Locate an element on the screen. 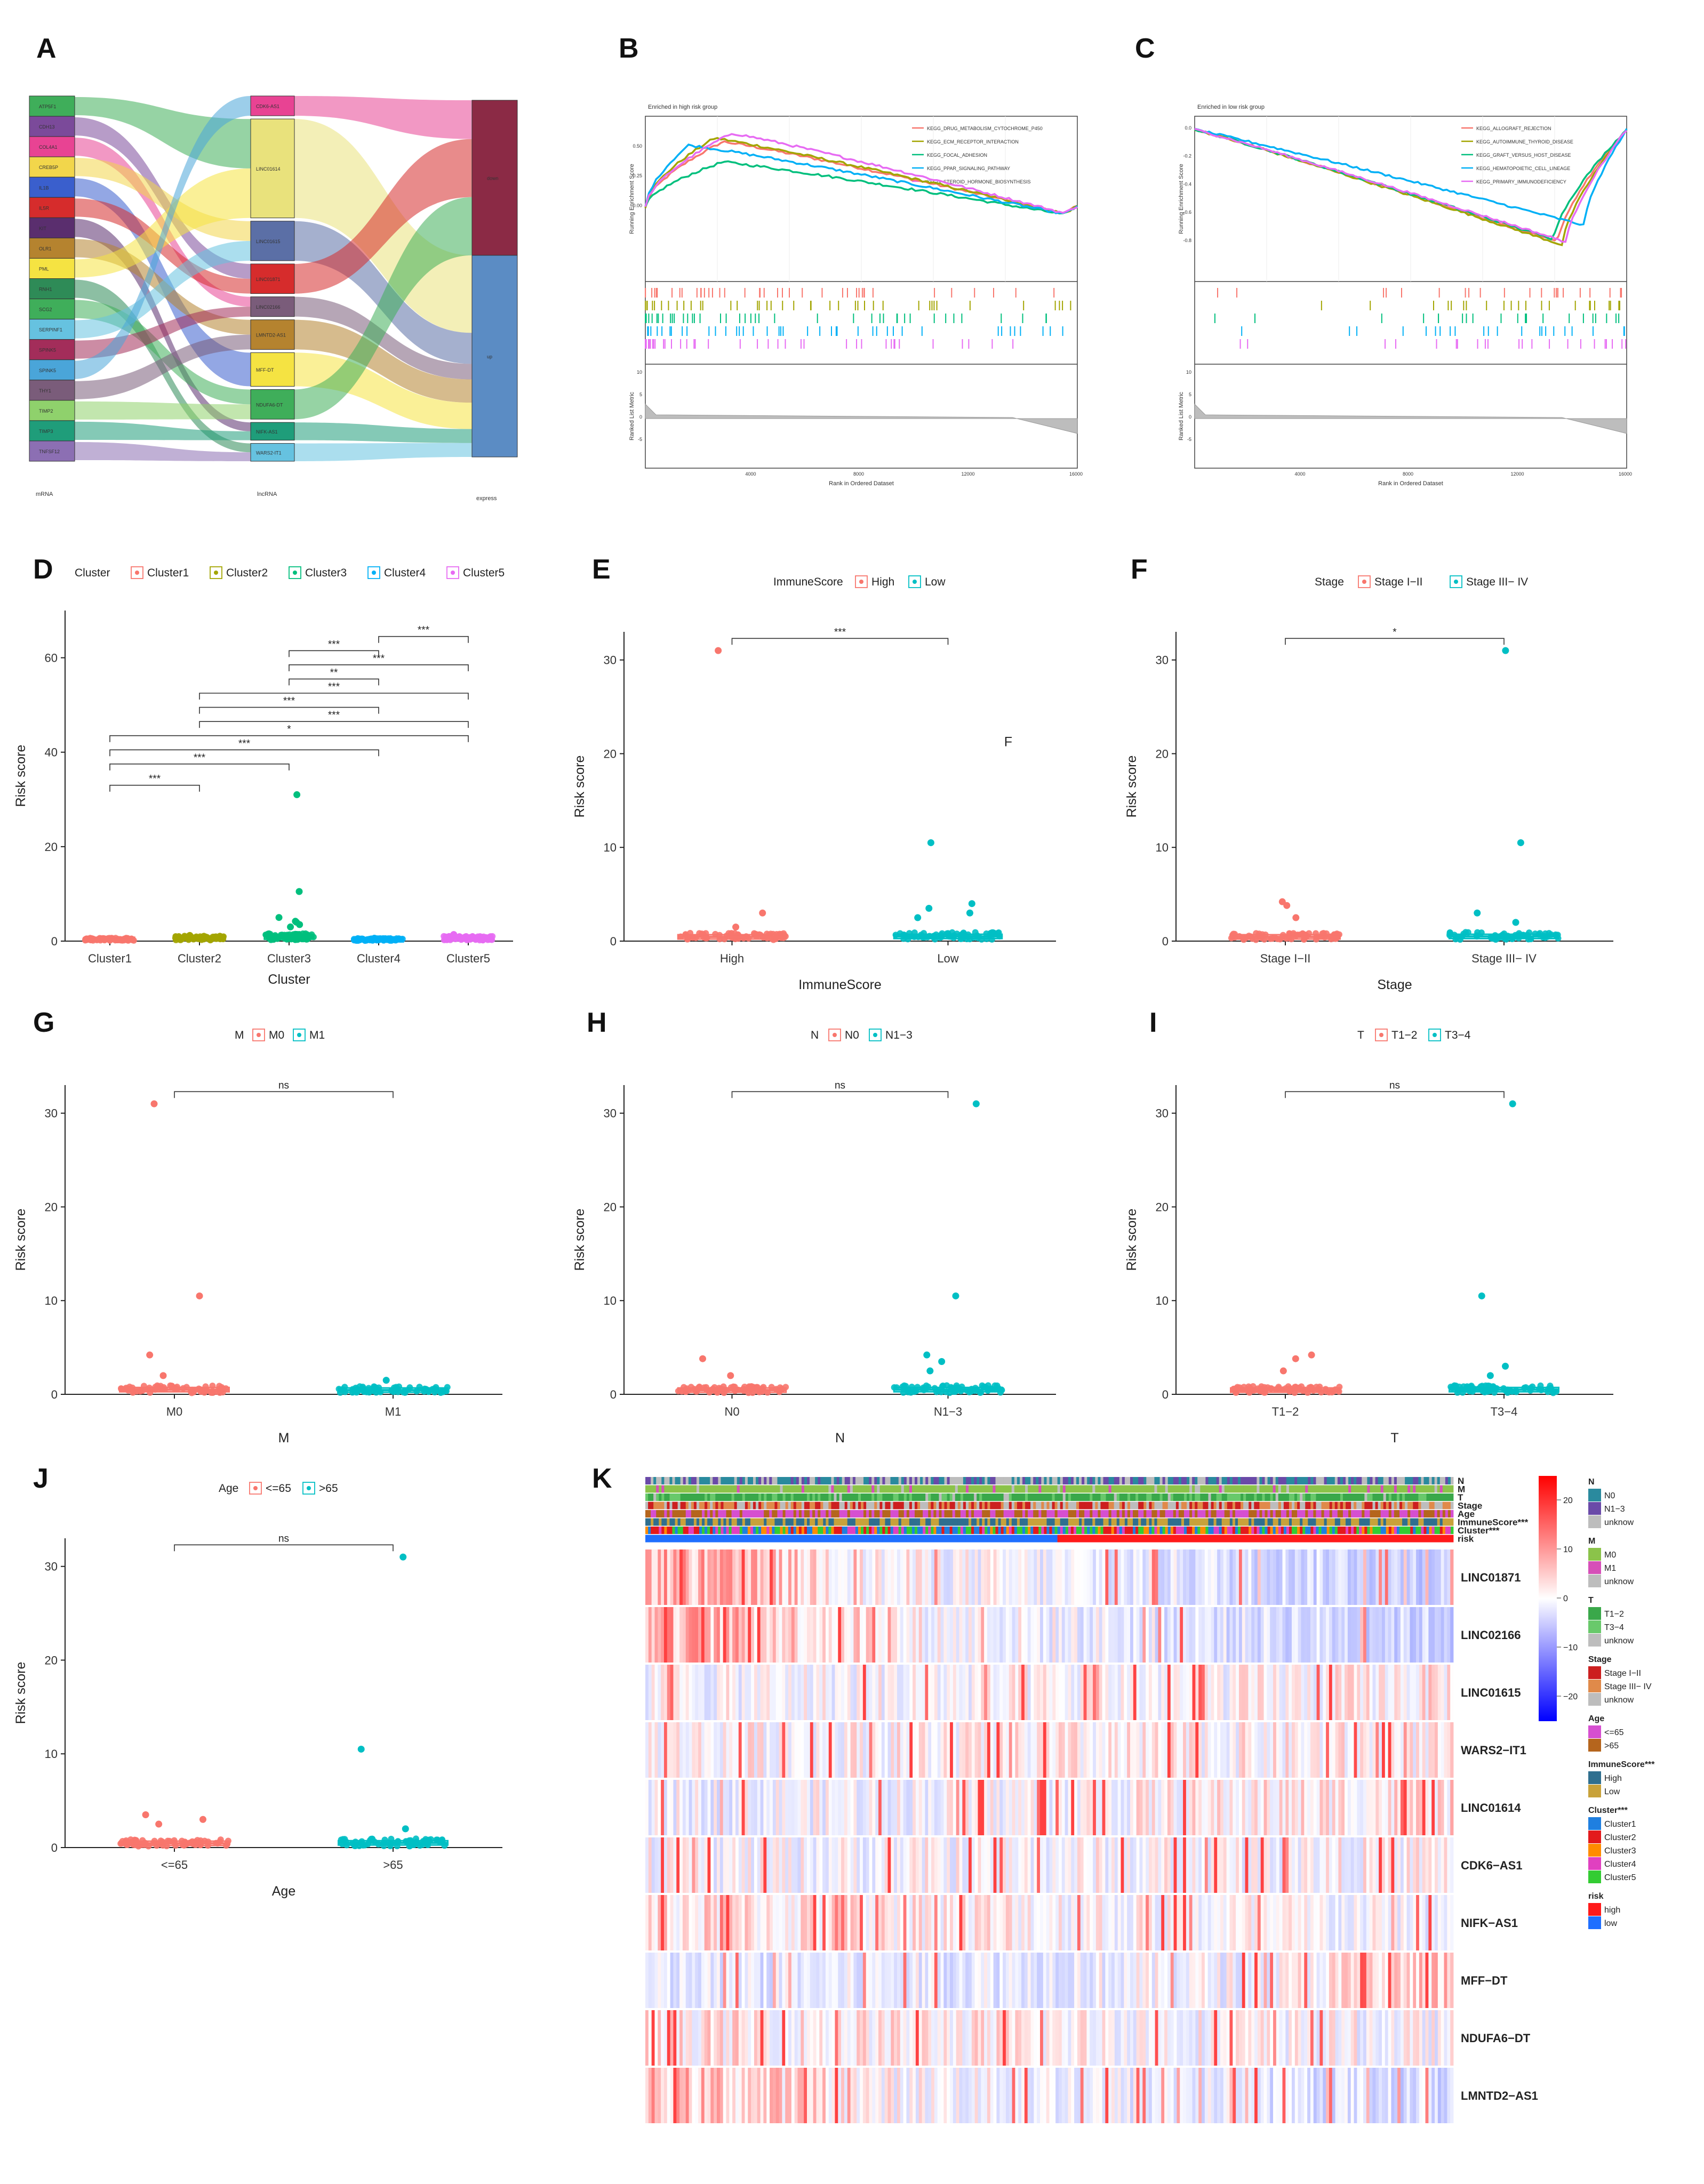  data-point-outlier is located at coordinates (1515, 922).